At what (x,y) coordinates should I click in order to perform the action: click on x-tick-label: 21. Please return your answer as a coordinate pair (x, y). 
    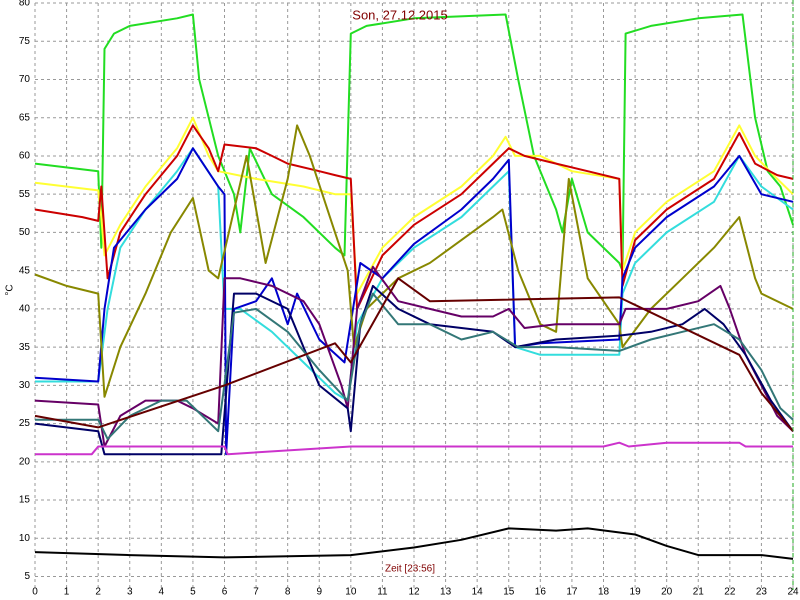
    Looking at the image, I should click on (699, 592).